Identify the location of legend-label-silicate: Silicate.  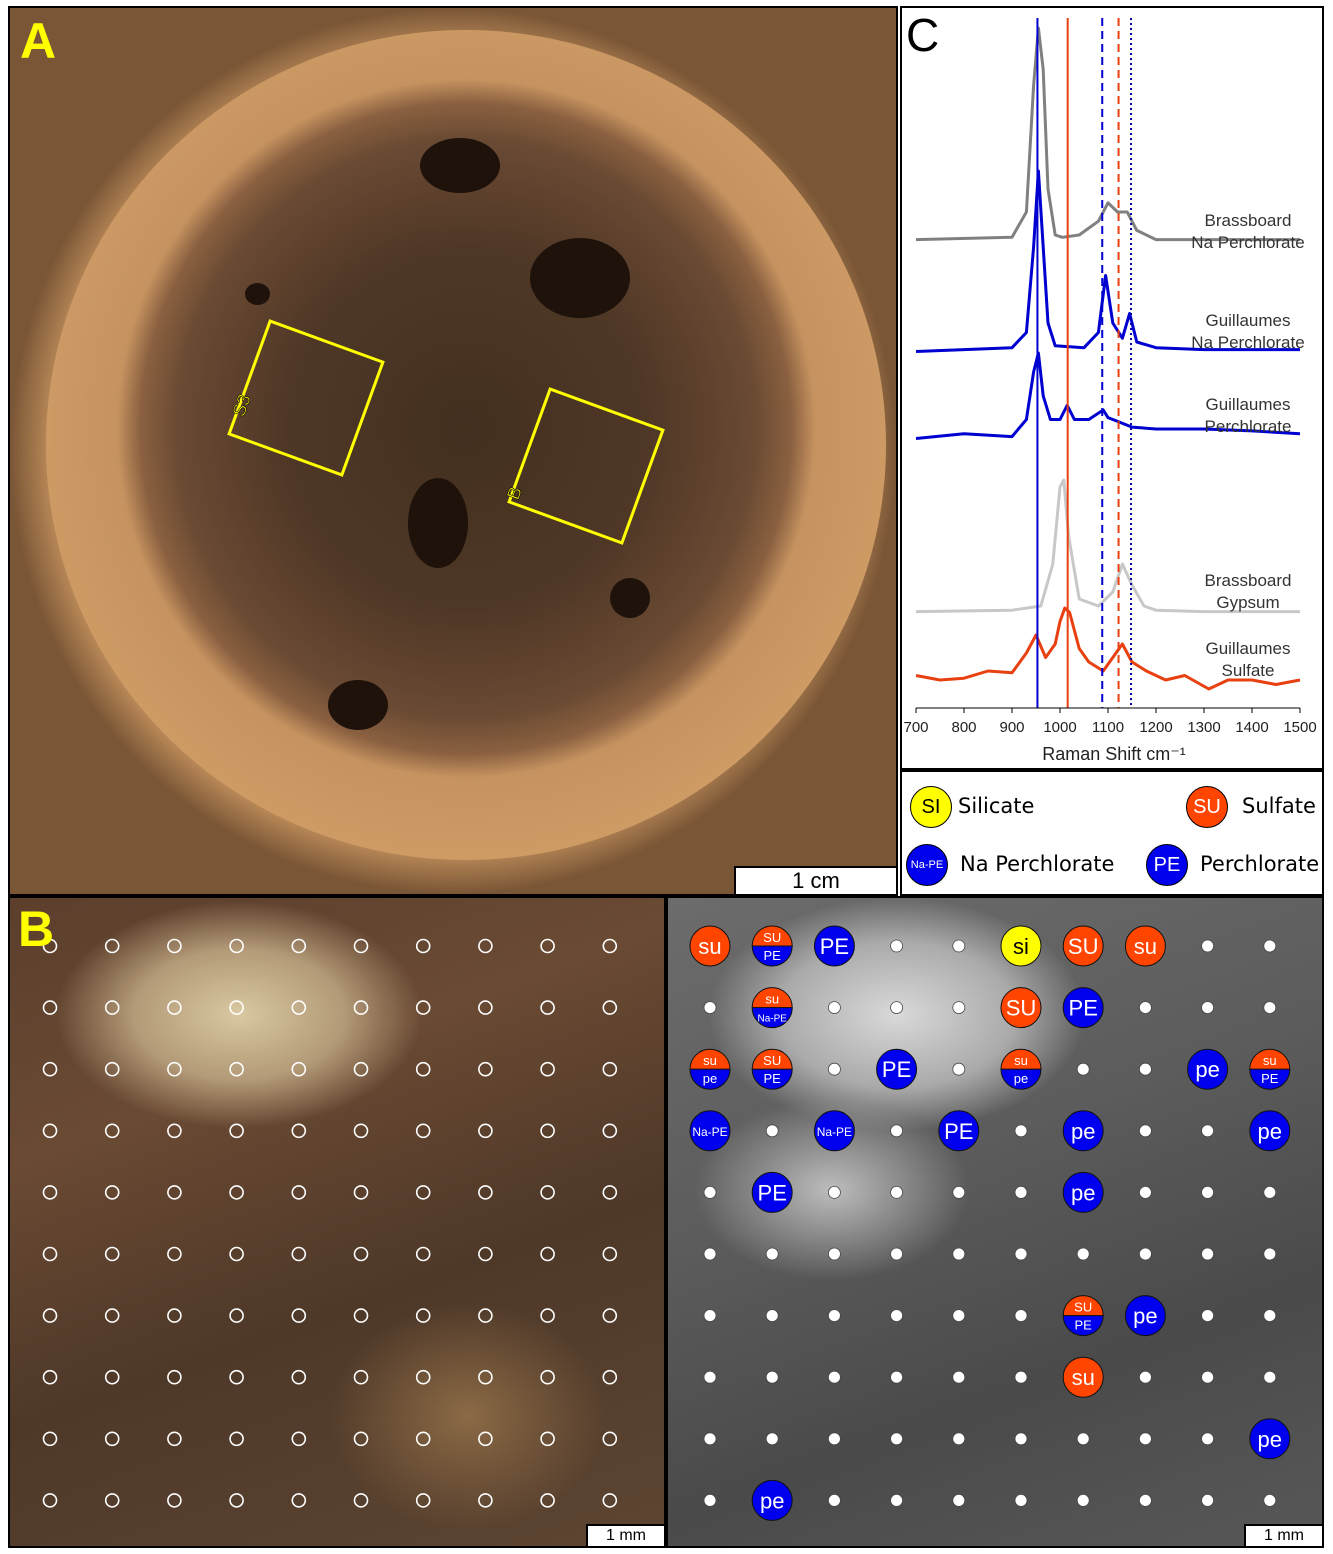
(996, 806).